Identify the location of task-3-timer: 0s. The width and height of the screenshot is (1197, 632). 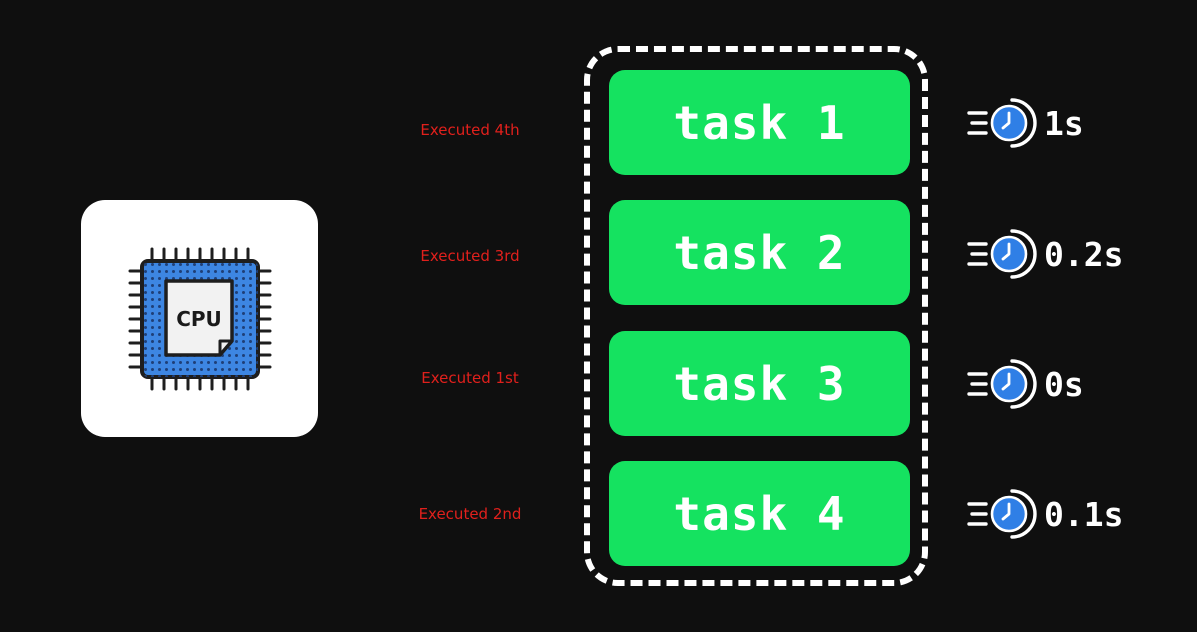
(1025, 384).